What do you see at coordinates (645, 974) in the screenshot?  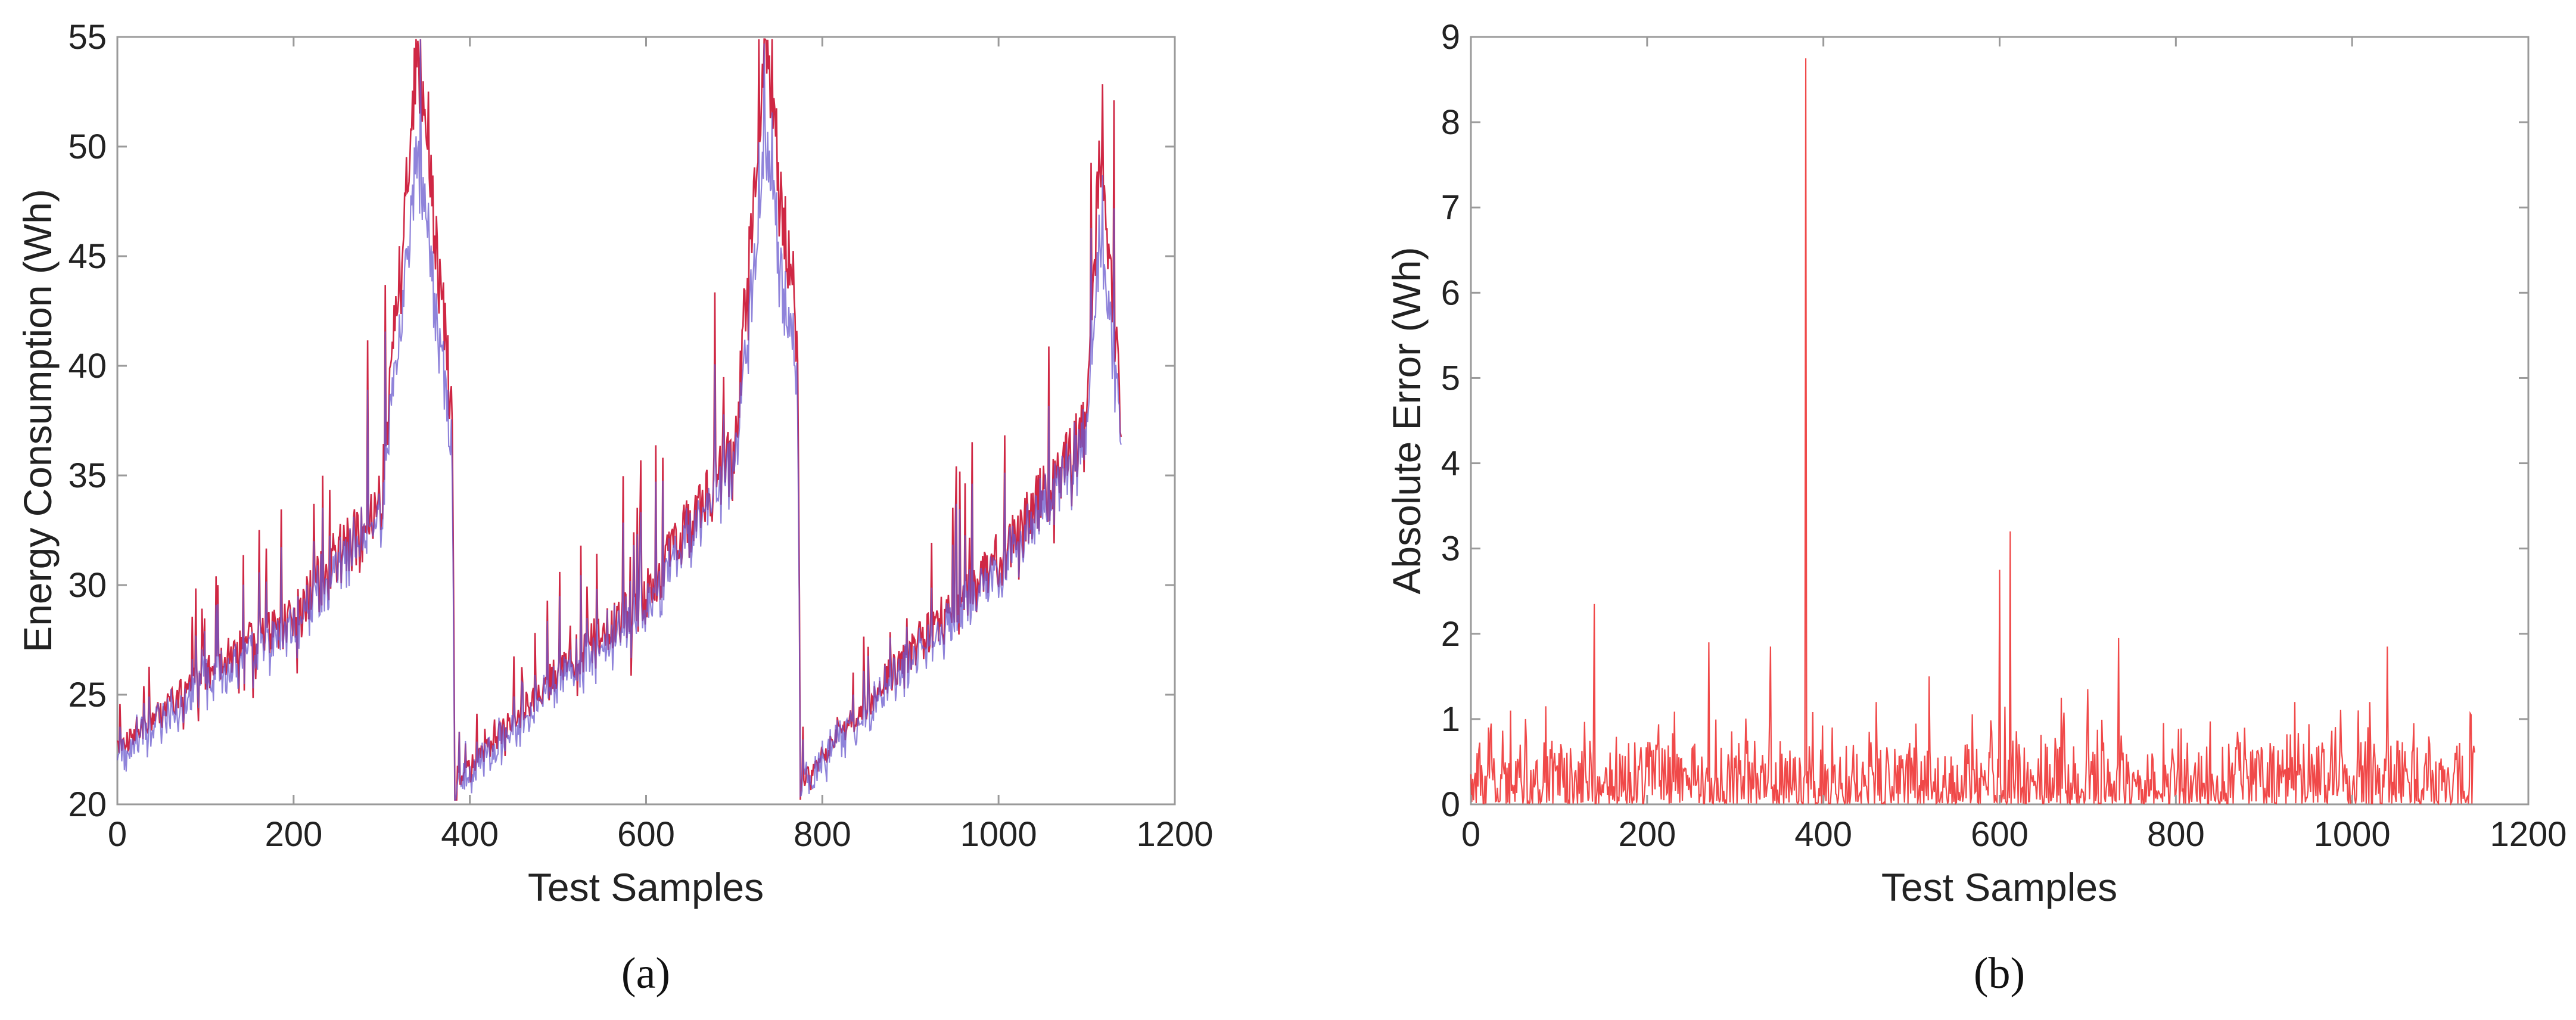 I see `panel-a-caption: (a)` at bounding box center [645, 974].